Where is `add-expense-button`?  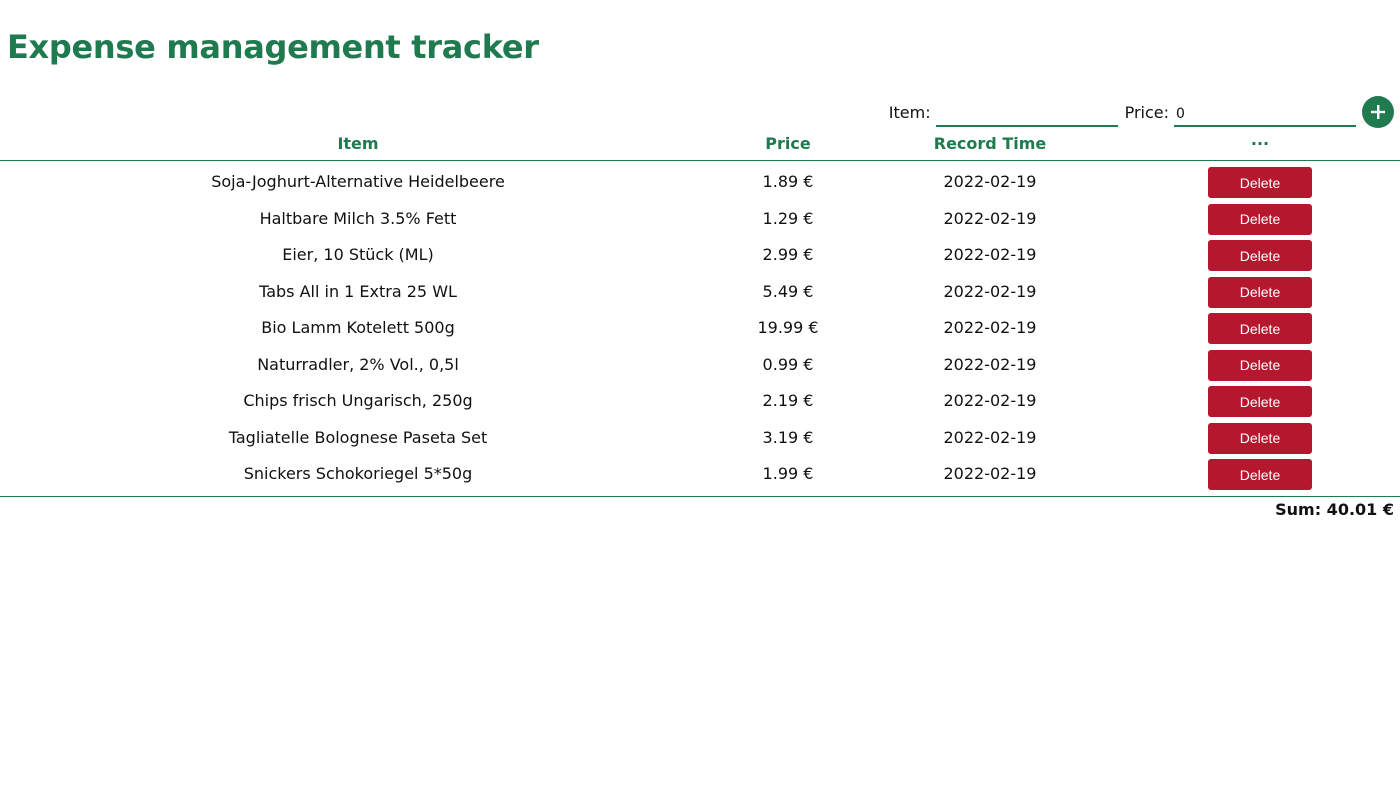 add-expense-button is located at coordinates (1378, 112).